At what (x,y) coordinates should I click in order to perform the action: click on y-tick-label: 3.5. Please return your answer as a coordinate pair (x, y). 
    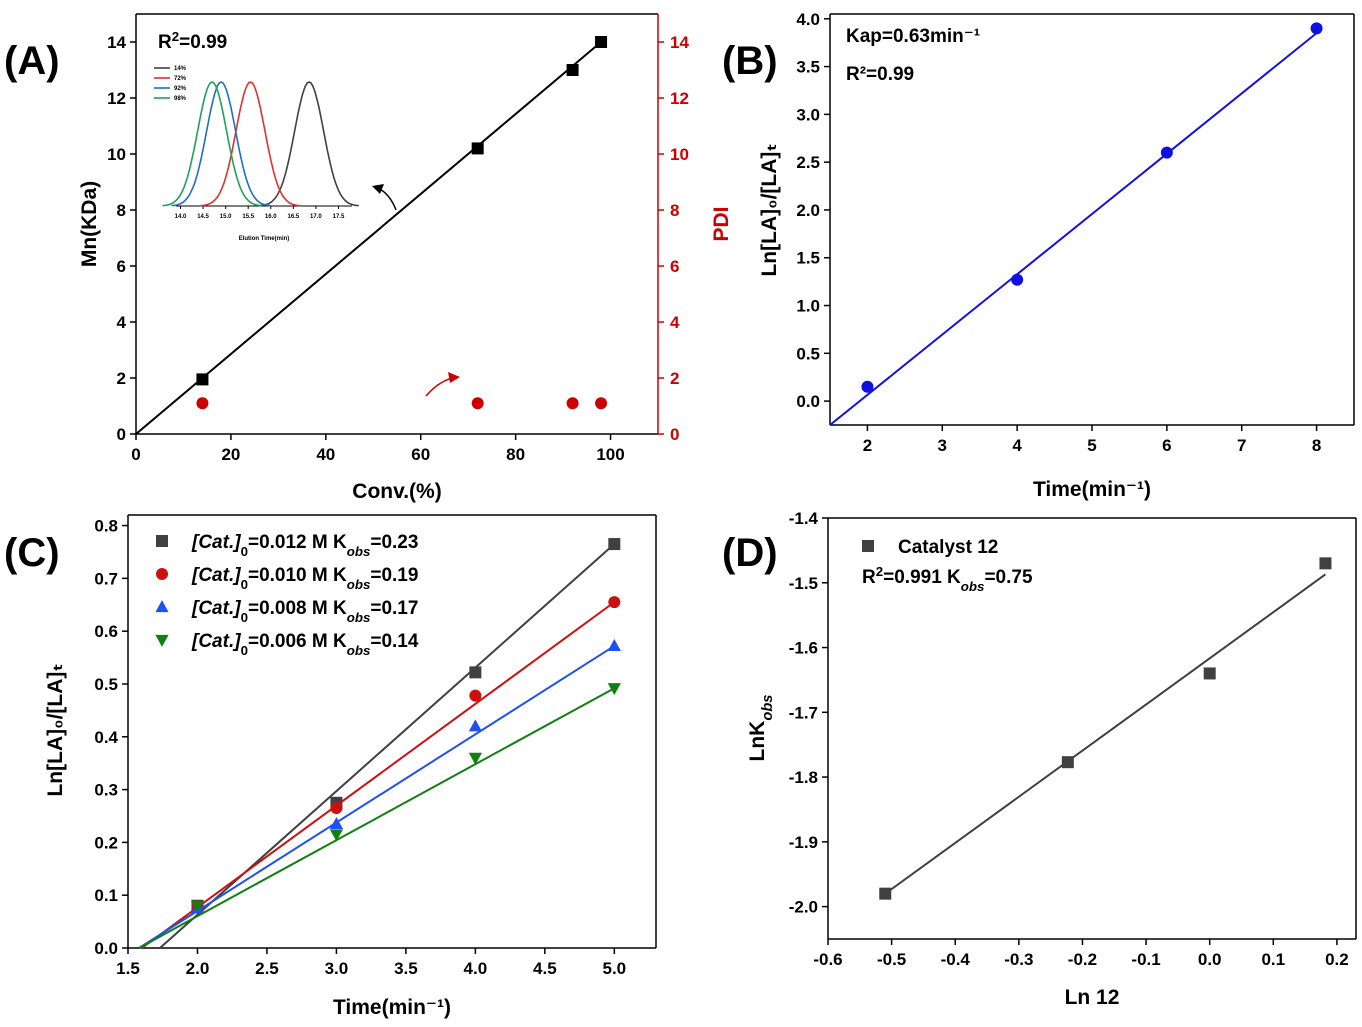
    Looking at the image, I should click on (808, 67).